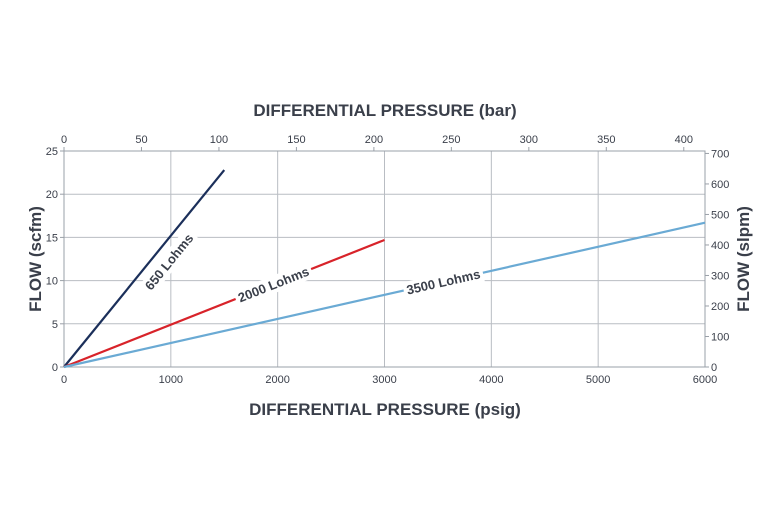 The width and height of the screenshot is (780, 520). I want to click on x-tick-label: 6000, so click(705, 380).